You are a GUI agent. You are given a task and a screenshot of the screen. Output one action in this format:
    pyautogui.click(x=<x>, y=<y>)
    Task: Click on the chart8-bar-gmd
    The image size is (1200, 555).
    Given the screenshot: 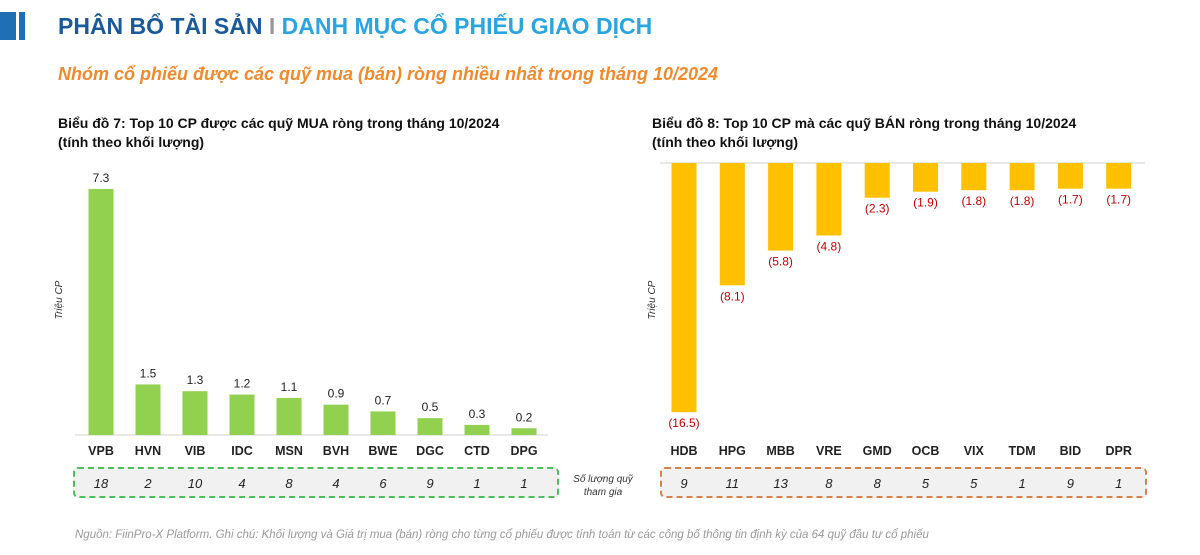 What is the action you would take?
    pyautogui.click(x=877, y=180)
    